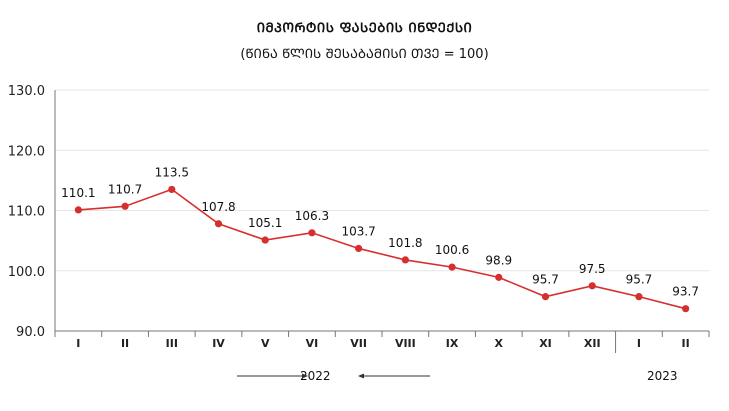  Describe the element at coordinates (30, 332) in the screenshot. I see `y-tick-label: 90.0` at that location.